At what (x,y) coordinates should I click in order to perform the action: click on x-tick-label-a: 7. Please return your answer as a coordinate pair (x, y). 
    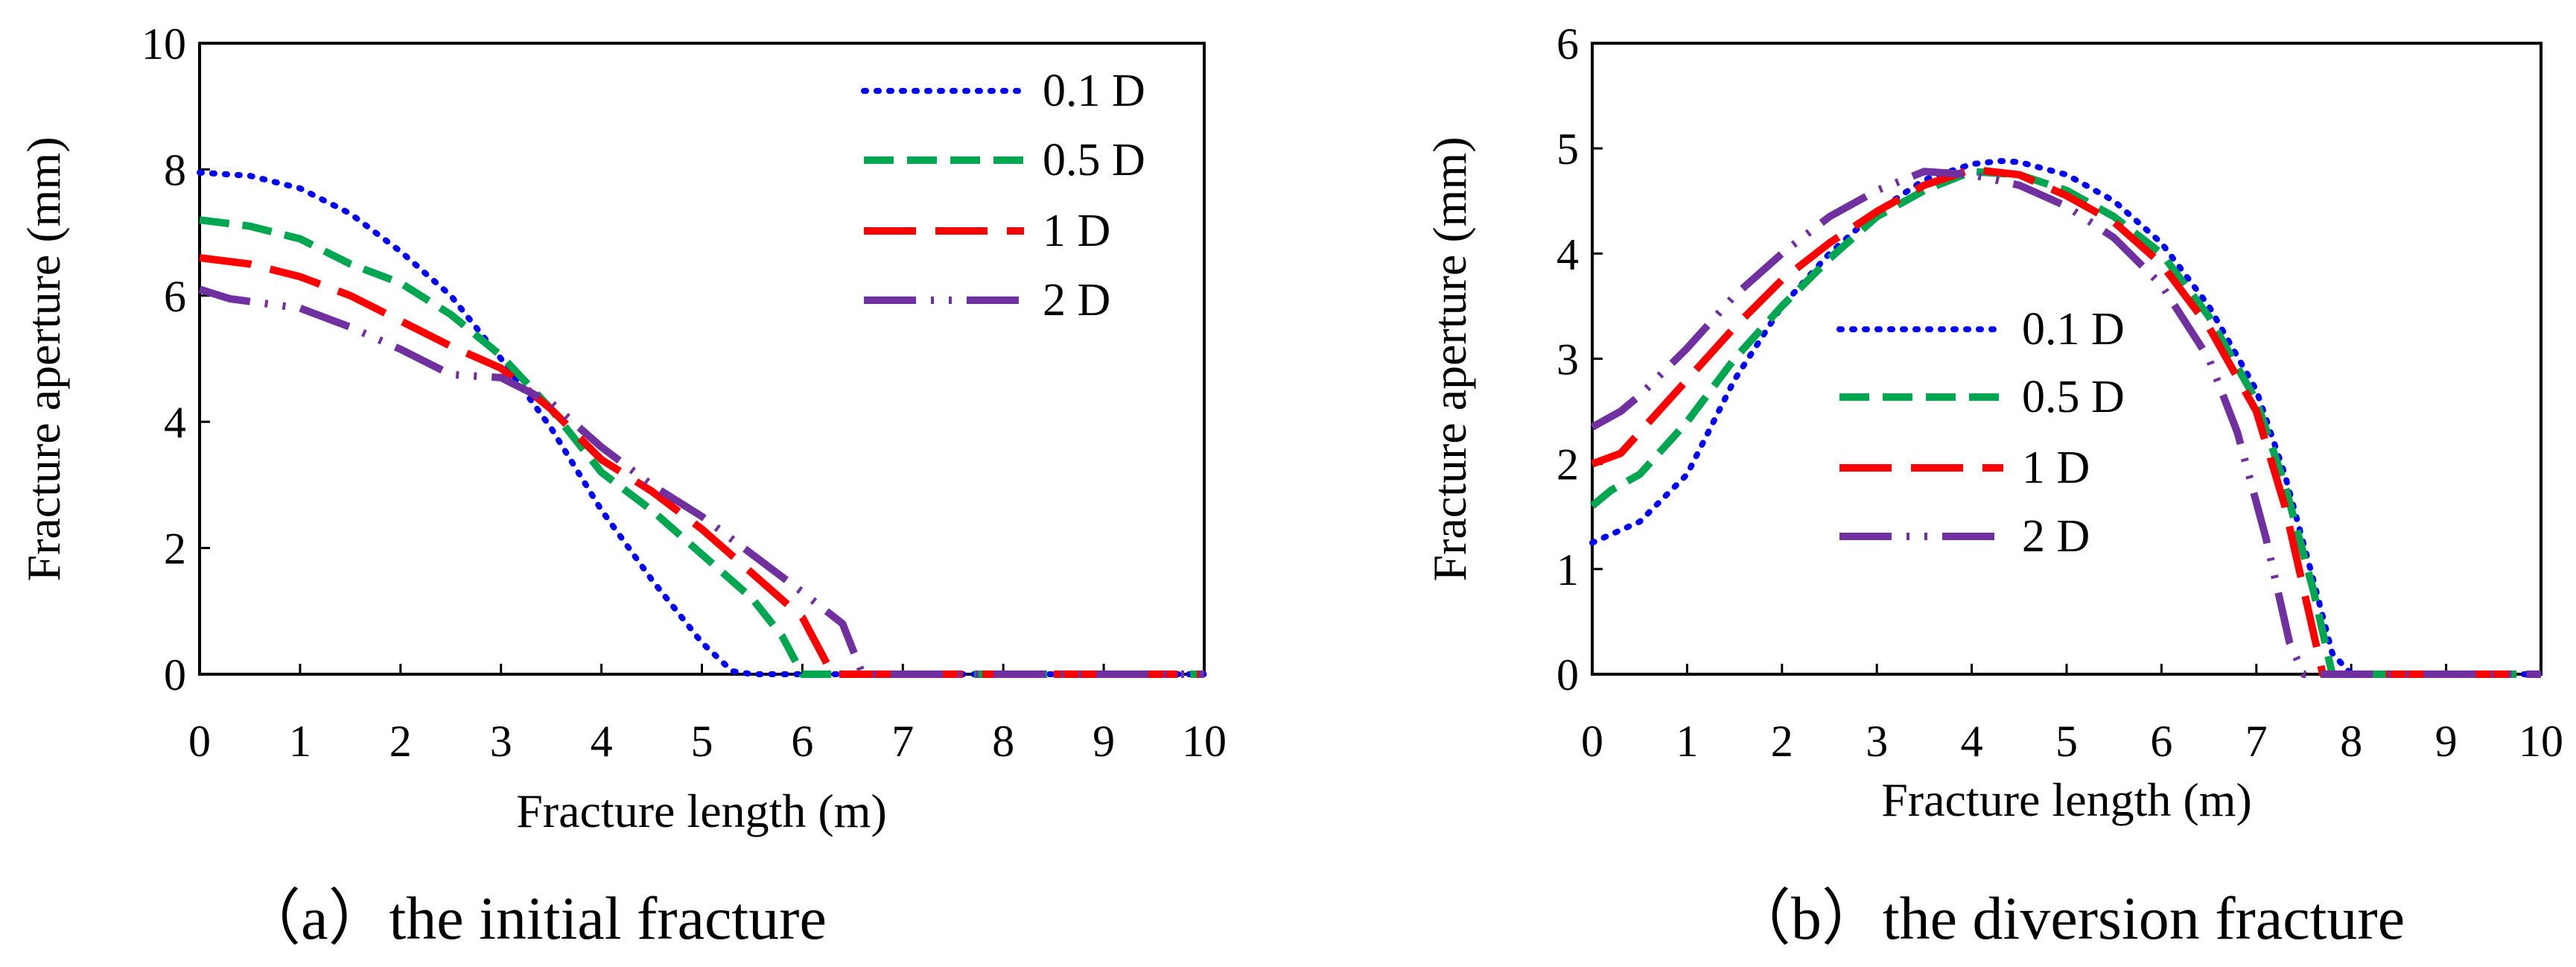
    Looking at the image, I should click on (902, 741).